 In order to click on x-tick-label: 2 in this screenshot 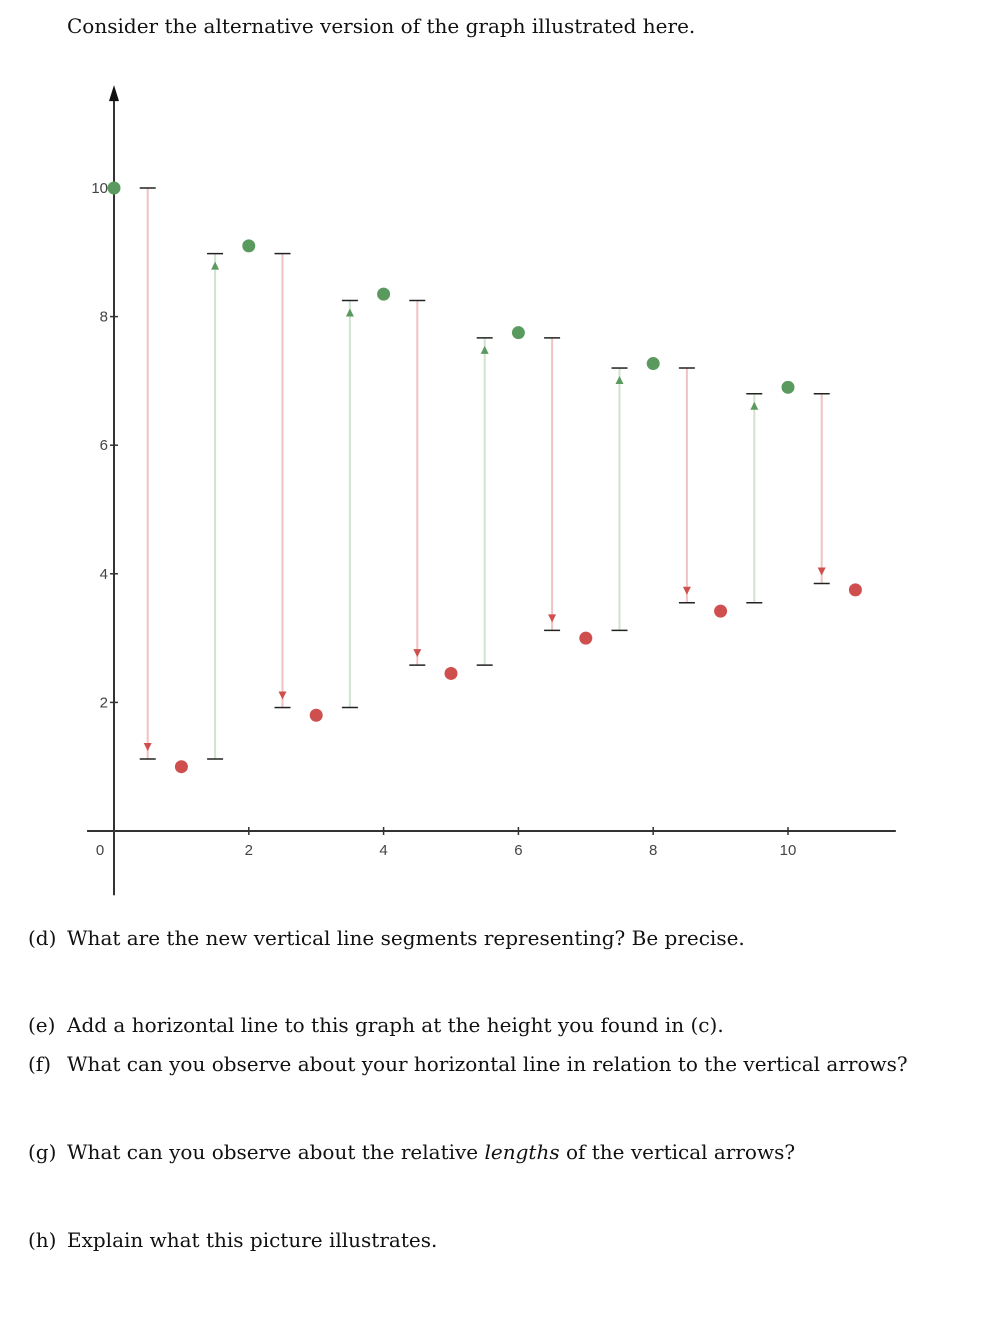, I will do `click(249, 850)`.